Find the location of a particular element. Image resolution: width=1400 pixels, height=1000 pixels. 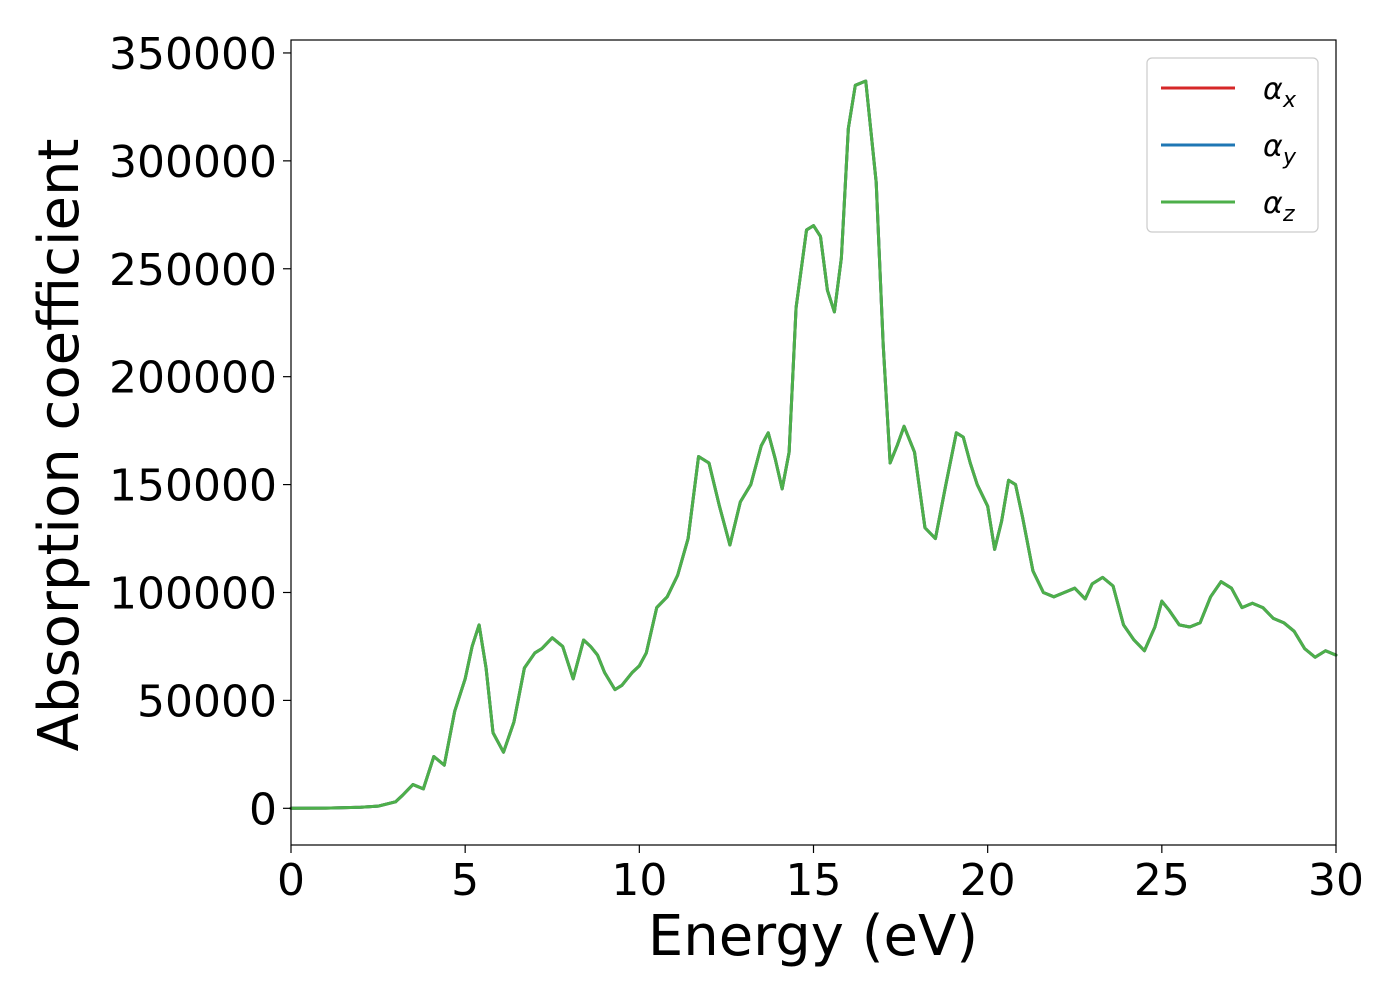

y-tick-label: 350000 is located at coordinates (193, 54).